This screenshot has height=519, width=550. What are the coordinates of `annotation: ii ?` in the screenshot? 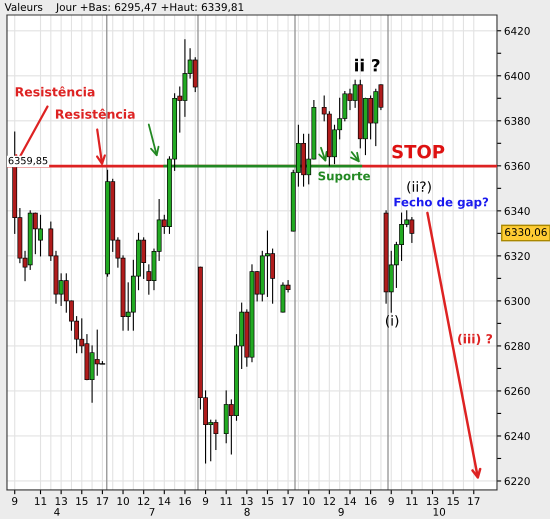 It's located at (367, 65).